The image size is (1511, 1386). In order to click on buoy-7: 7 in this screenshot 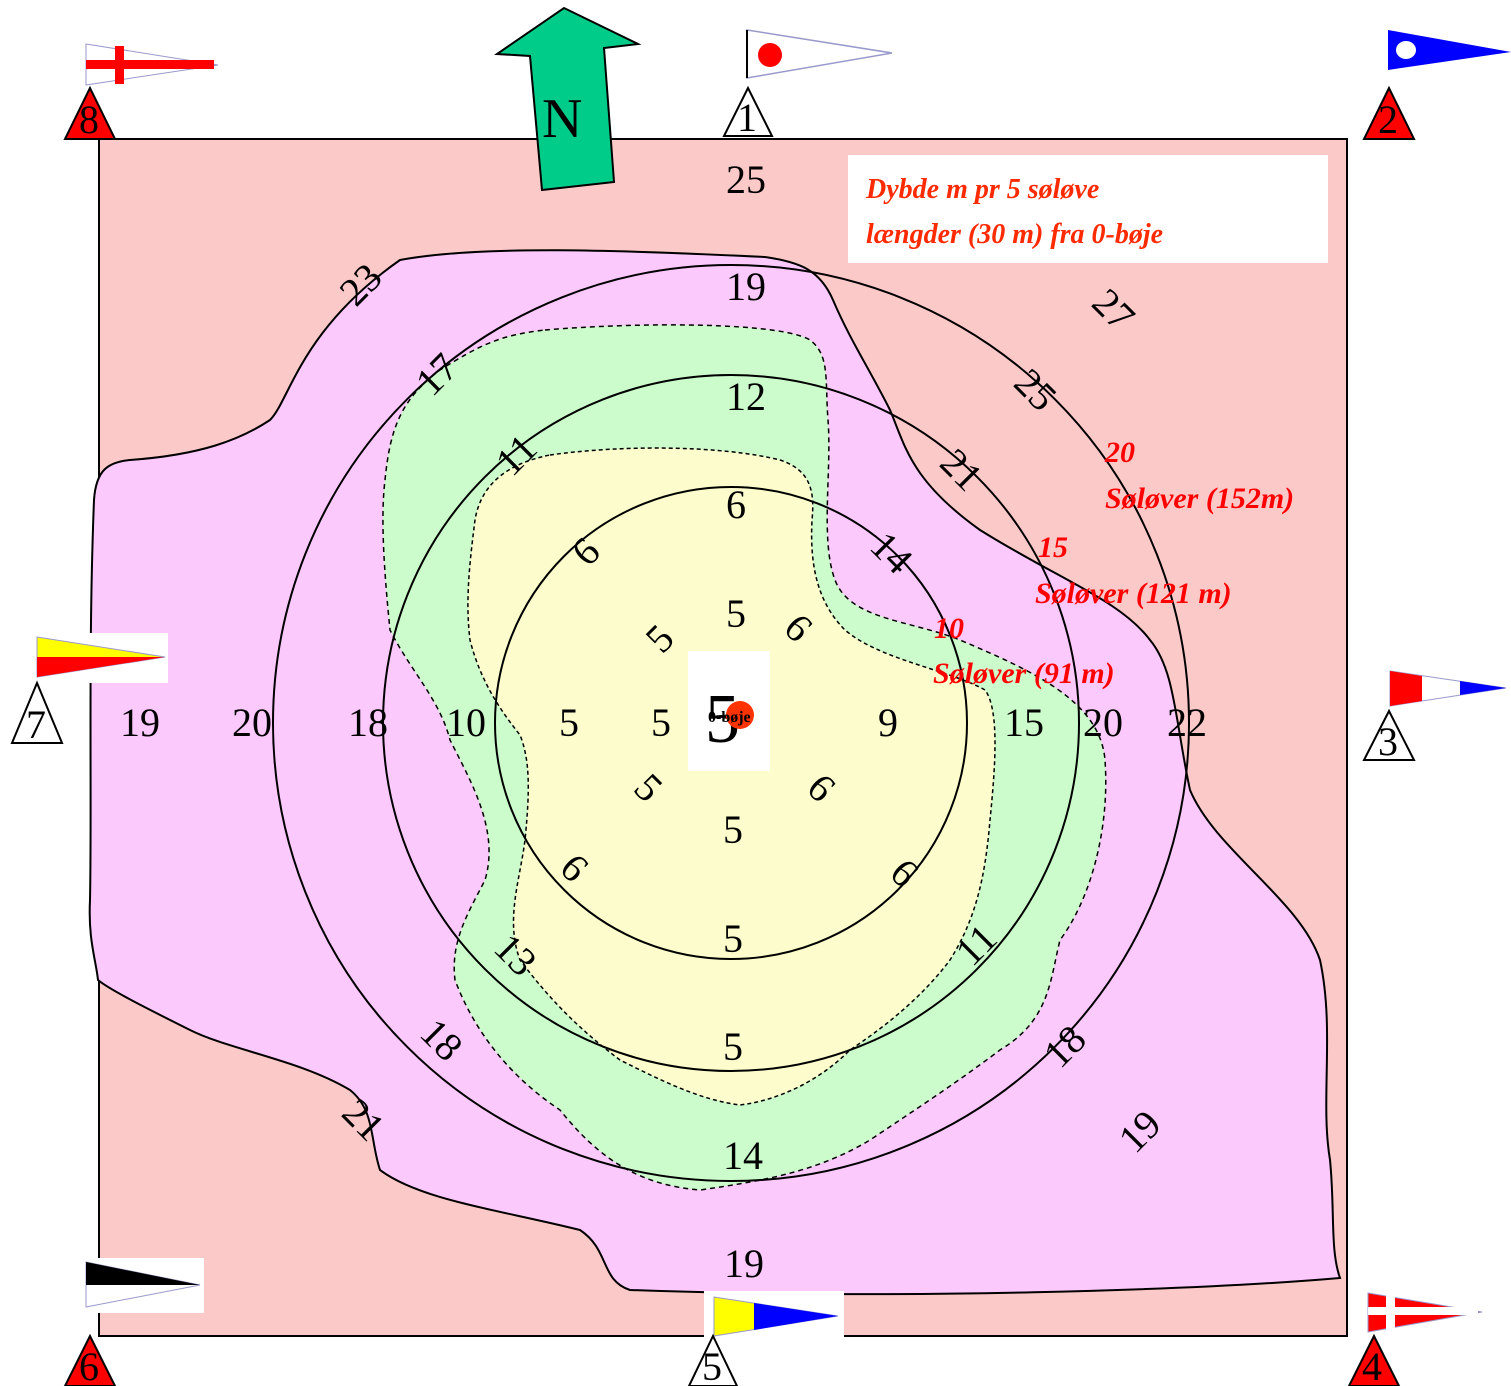, I will do `click(89, 690)`.